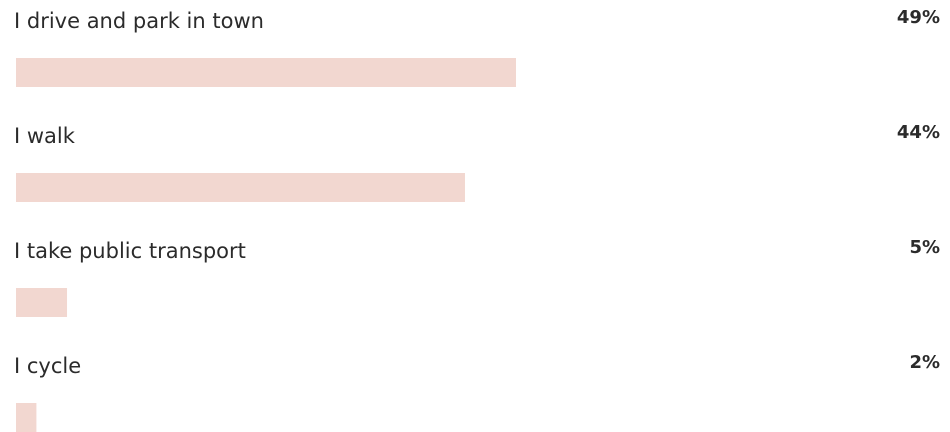 This screenshot has width=950, height=432. Describe the element at coordinates (924, 247) in the screenshot. I see `percentage-label: 5%` at that location.